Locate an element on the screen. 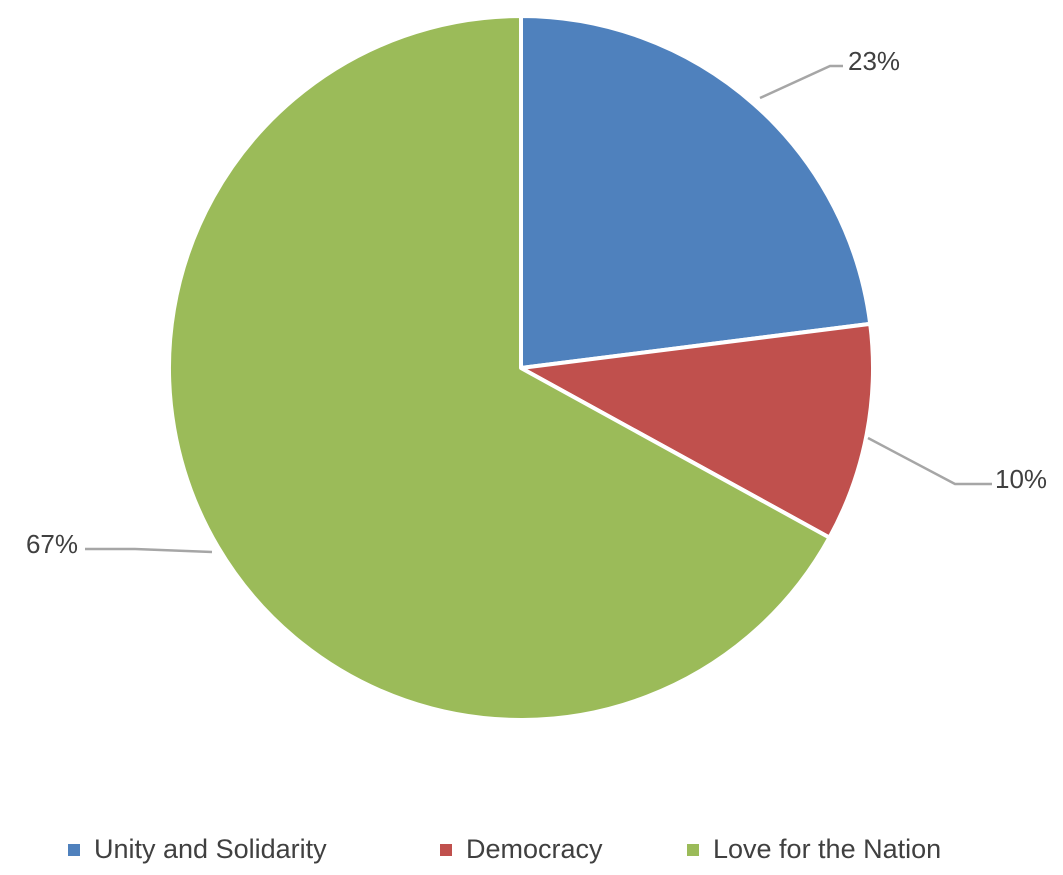  legend-swatch-democracy is located at coordinates (446, 850).